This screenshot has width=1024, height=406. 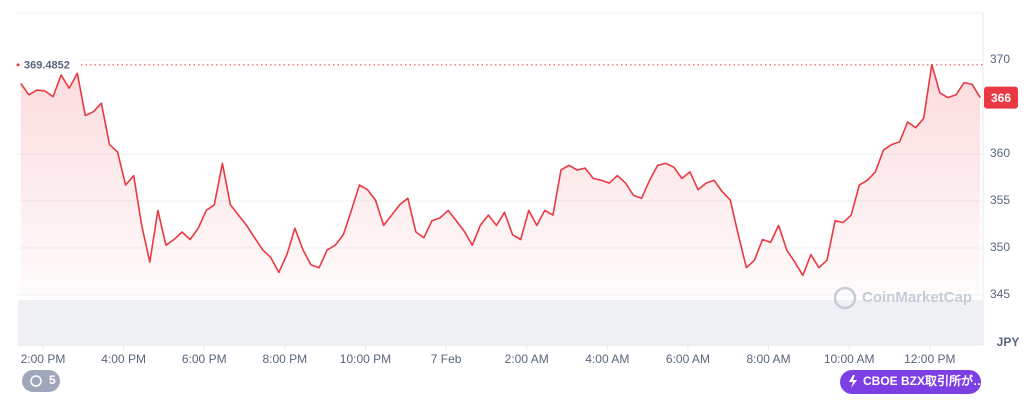 I want to click on y-tick-label: 360, so click(x=1000, y=153).